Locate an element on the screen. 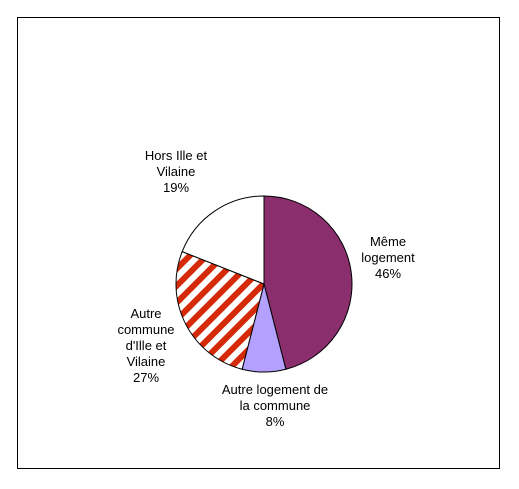 This screenshot has height=489, width=519. category-label: Autre logement de la commune is located at coordinates (275, 397).